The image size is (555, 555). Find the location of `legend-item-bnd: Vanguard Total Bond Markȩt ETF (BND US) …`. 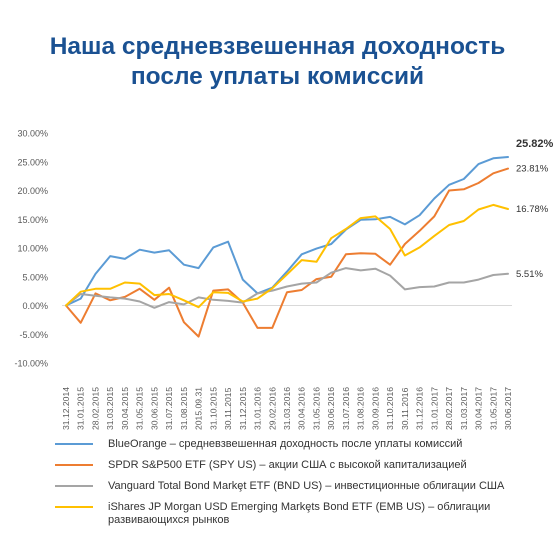

legend-item-bnd: Vanguard Total Bond Markȩt ETF (BND US) … is located at coordinates (300, 486).